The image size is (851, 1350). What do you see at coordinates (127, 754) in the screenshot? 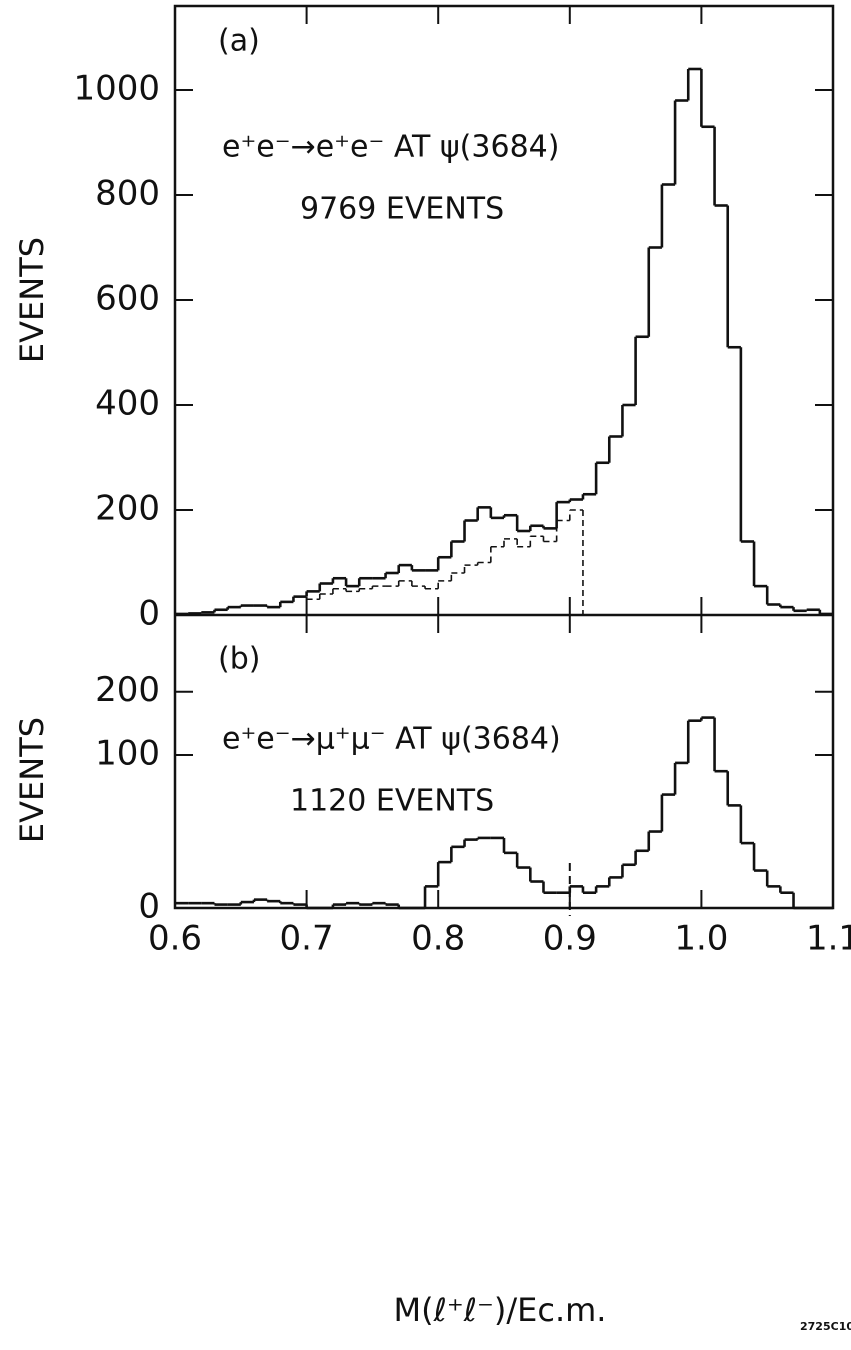
I see `y-tick-label: 100` at bounding box center [127, 754].